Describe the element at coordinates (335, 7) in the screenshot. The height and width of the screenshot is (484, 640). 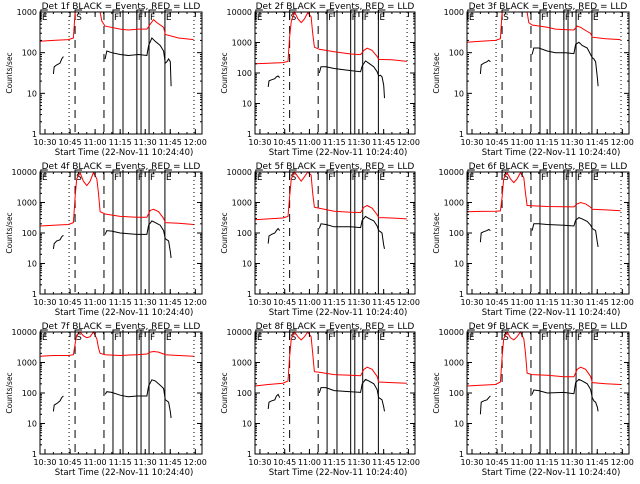
I see `panel-title: Det 2f BLACK = Events, RED = LLD` at that location.